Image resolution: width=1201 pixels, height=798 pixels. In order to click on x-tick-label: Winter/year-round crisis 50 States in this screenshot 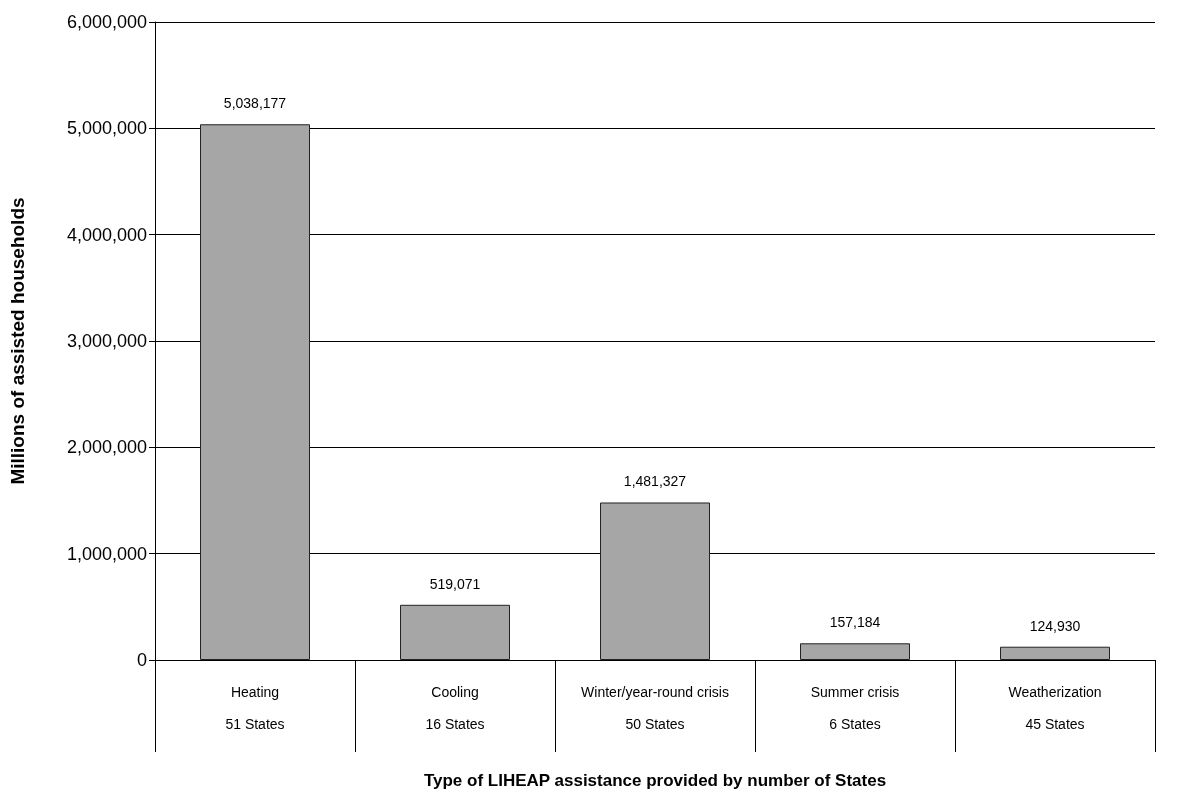, I will do `click(655, 708)`.